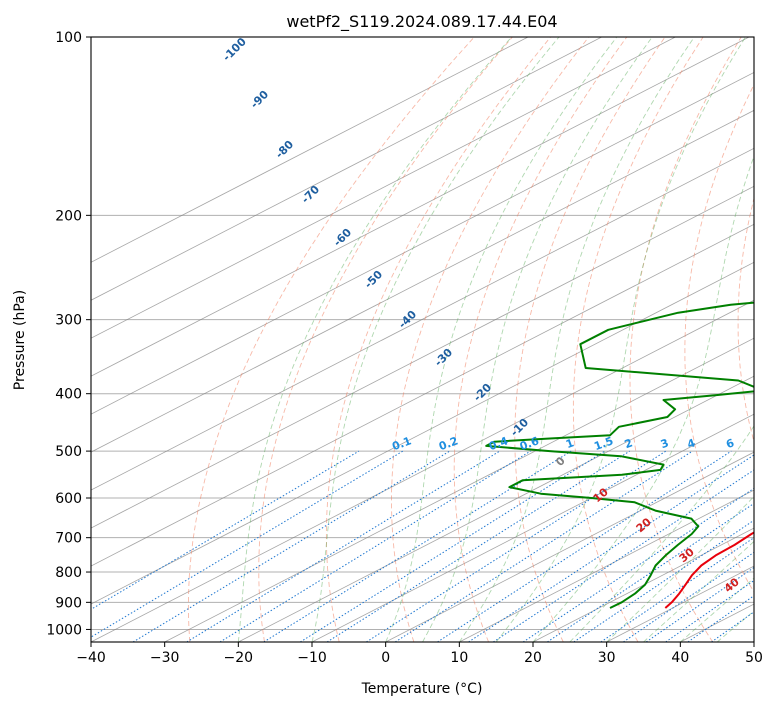  What do you see at coordinates (239, 658) in the screenshot?
I see `x-tick-label: −20` at bounding box center [239, 658].